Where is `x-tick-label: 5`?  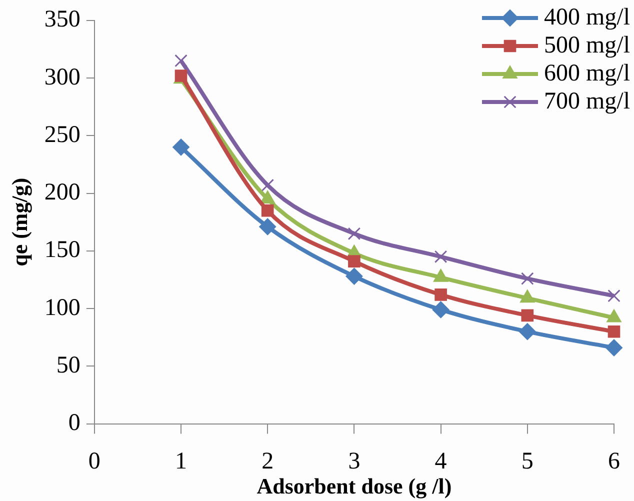
x-tick-label: 5 is located at coordinates (527, 461).